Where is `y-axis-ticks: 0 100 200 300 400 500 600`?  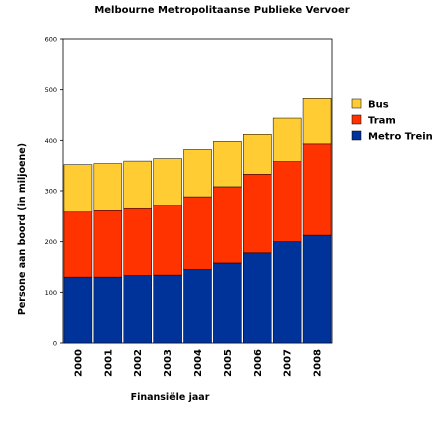 y-axis-ticks: 0 100 200 300 400 500 600 is located at coordinates (54, 192).